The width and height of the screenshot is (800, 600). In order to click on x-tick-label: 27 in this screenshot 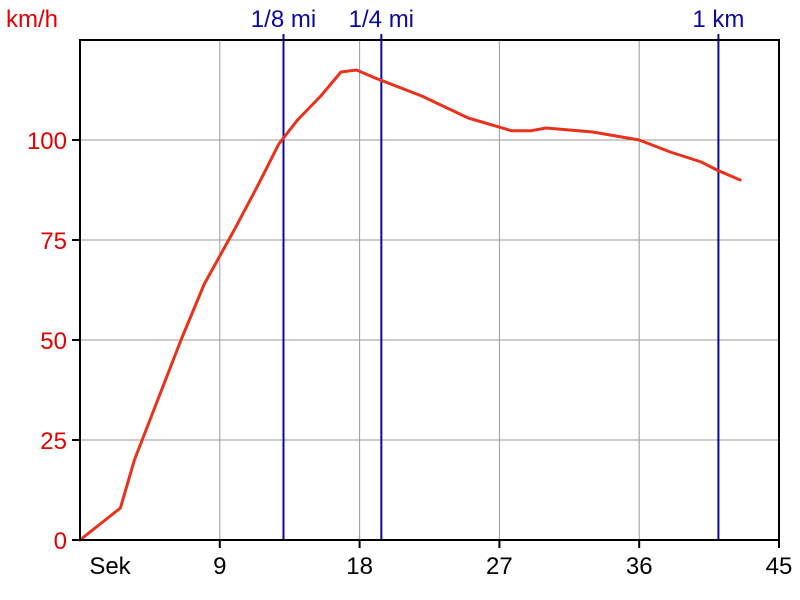, I will do `click(499, 566)`.